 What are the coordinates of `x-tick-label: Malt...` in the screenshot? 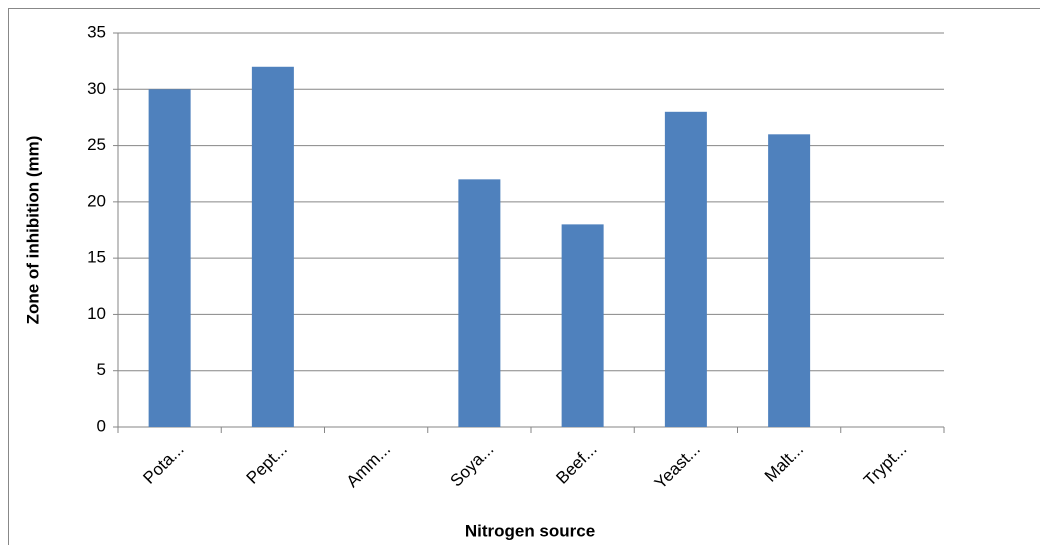 It's located at (784, 463).